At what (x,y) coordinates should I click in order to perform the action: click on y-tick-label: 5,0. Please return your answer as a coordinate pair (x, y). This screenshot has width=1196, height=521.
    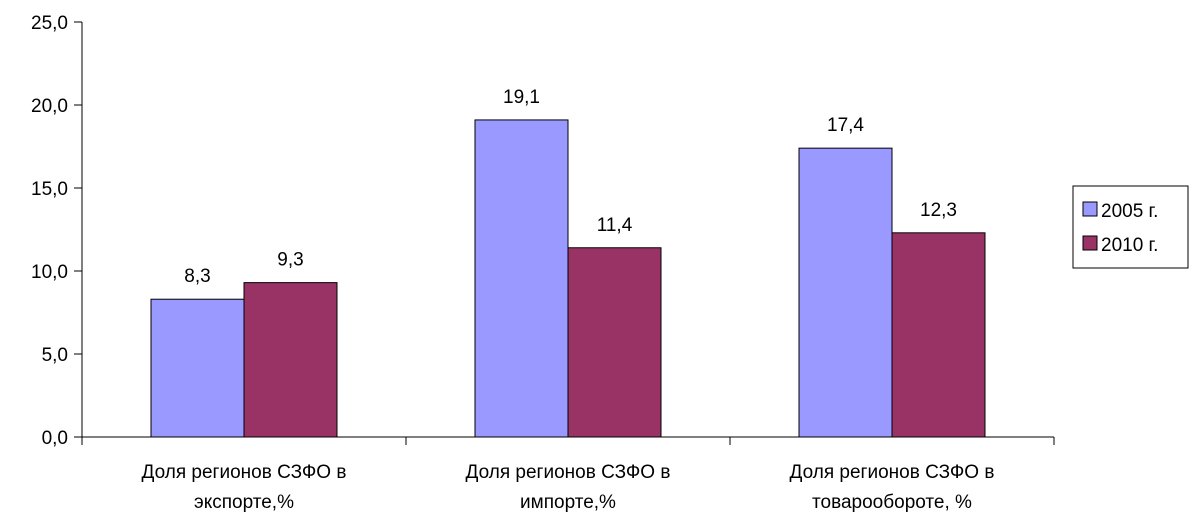
    Looking at the image, I should click on (55, 355).